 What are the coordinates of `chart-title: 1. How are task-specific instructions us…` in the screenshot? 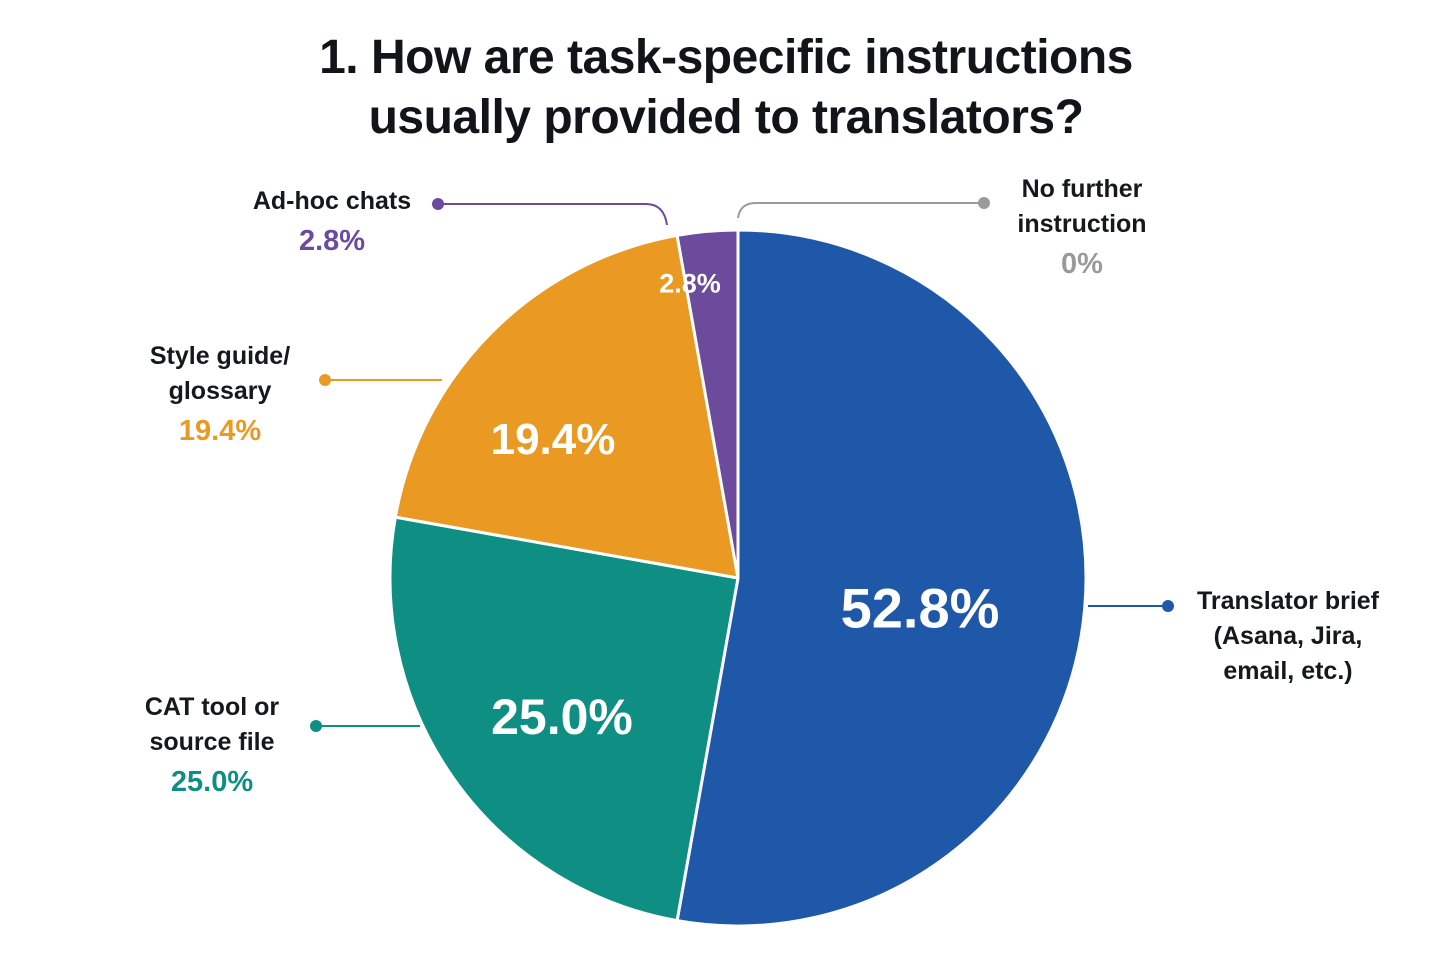 It's located at (726, 88).